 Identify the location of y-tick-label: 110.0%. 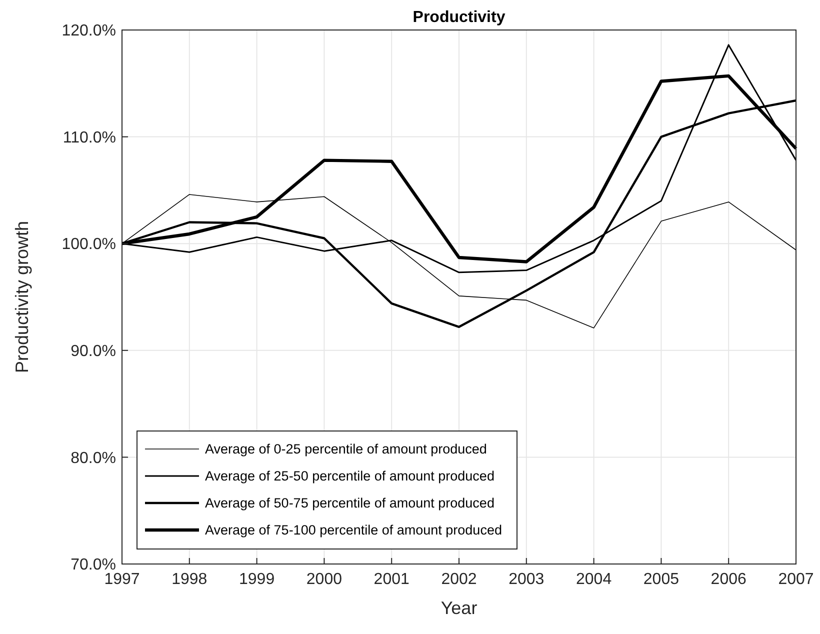
(89, 137).